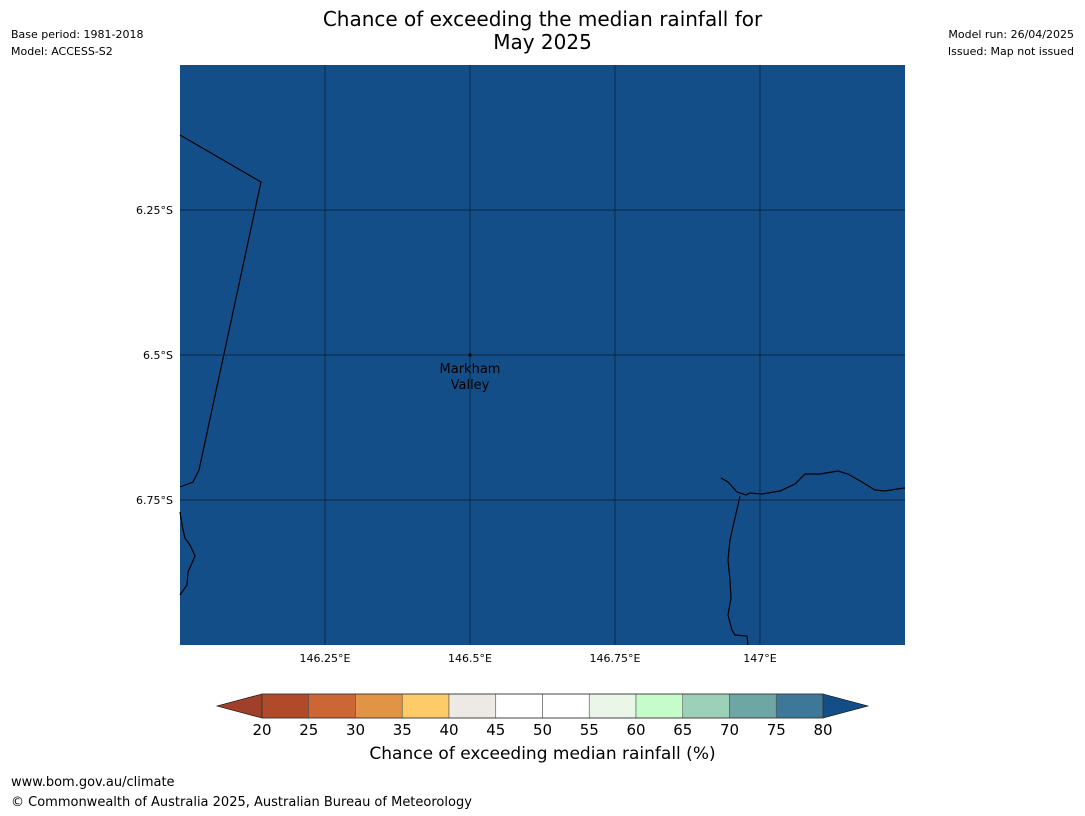 The height and width of the screenshot is (816, 1085). Describe the element at coordinates (154, 210) in the screenshot. I see `lat-tick-label: 6.25°S` at that location.